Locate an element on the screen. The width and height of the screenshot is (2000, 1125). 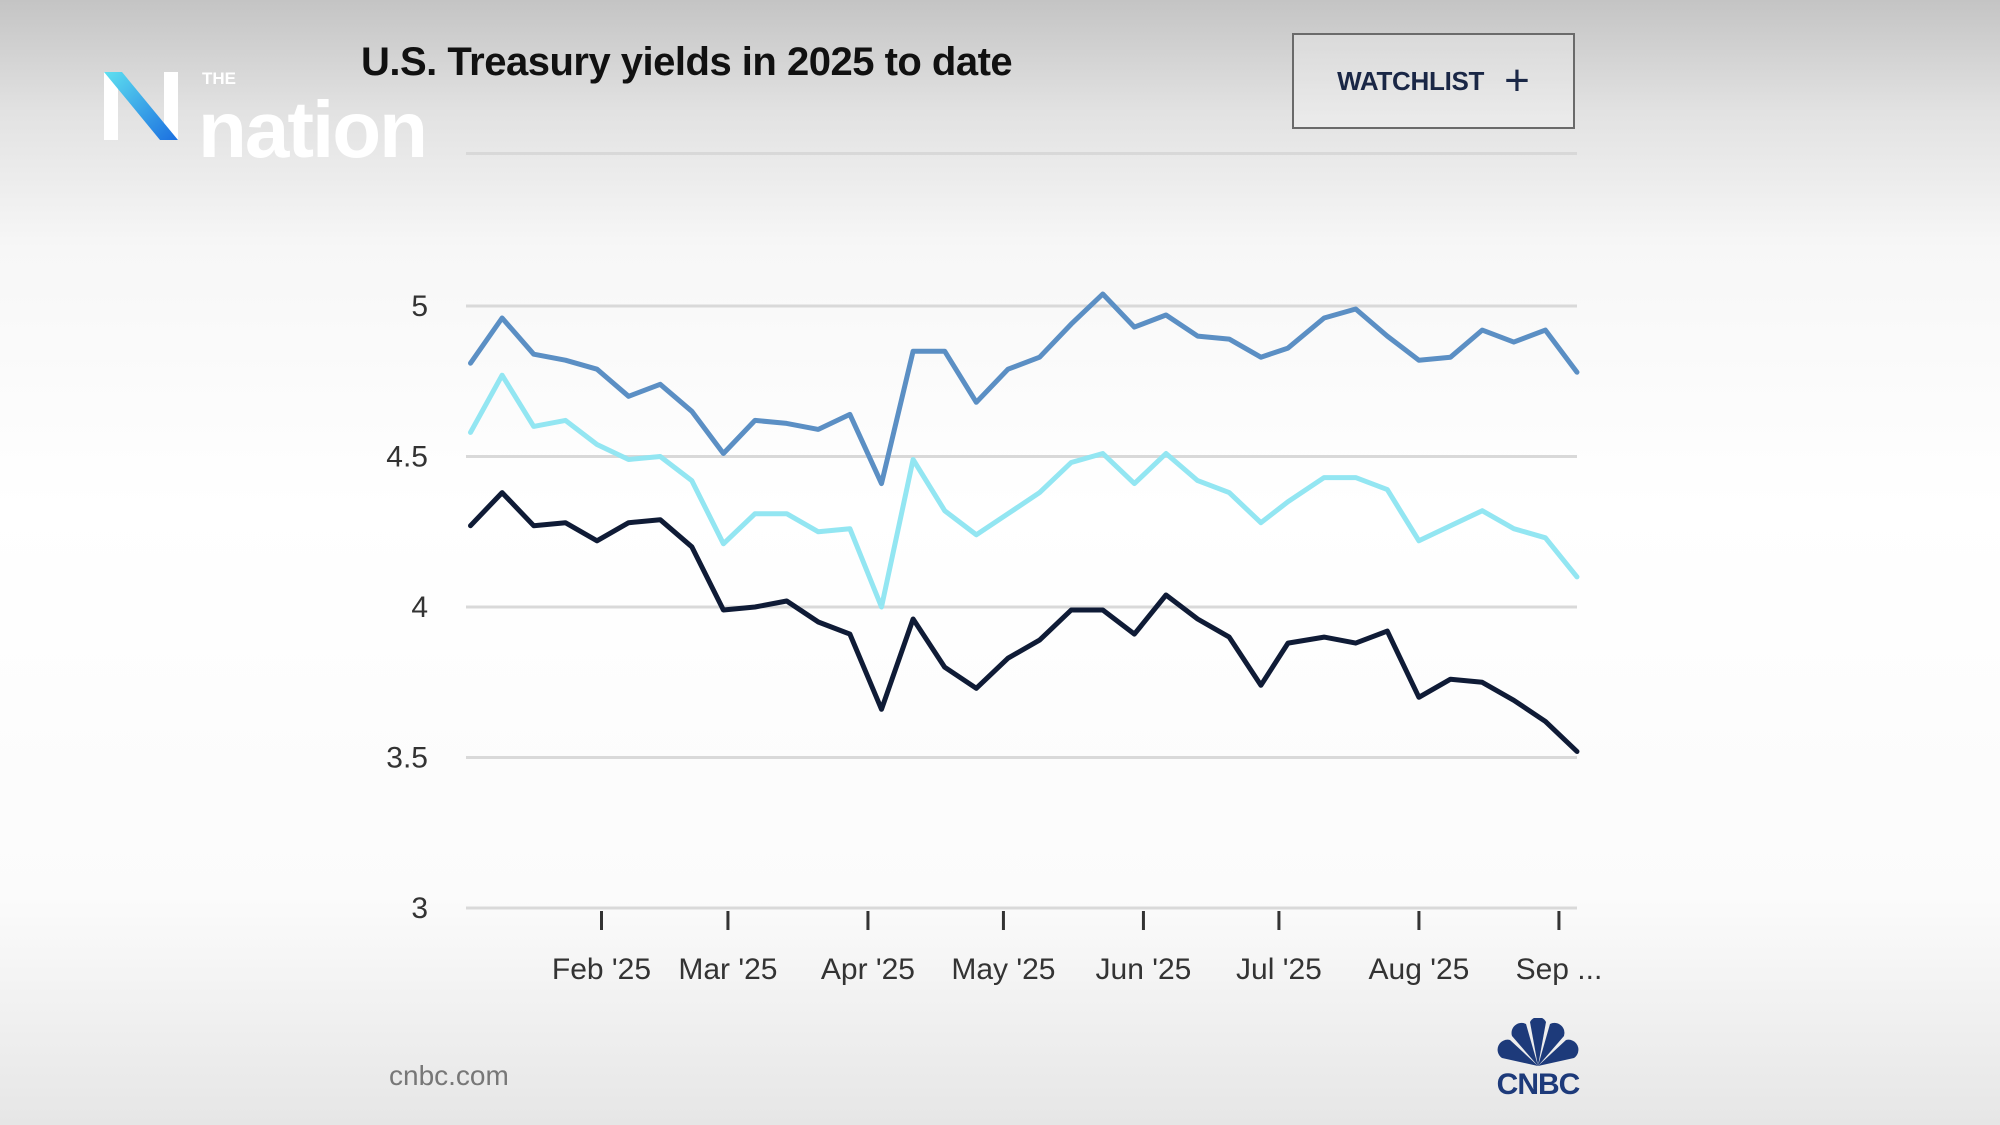
cnbc-wordmark: CNBC is located at coordinates (1538, 1084).